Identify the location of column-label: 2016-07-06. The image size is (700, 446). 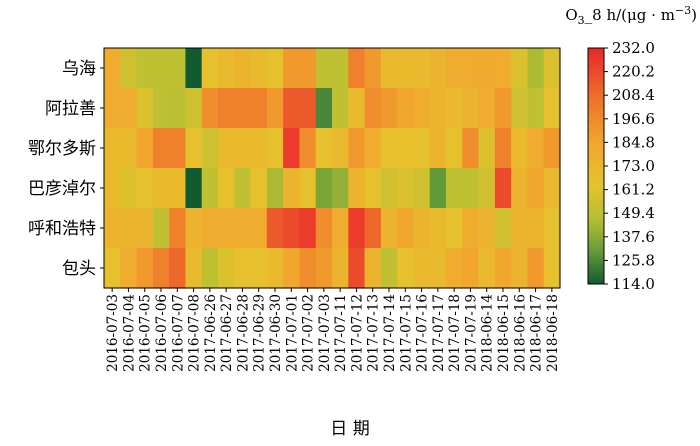
(162, 333).